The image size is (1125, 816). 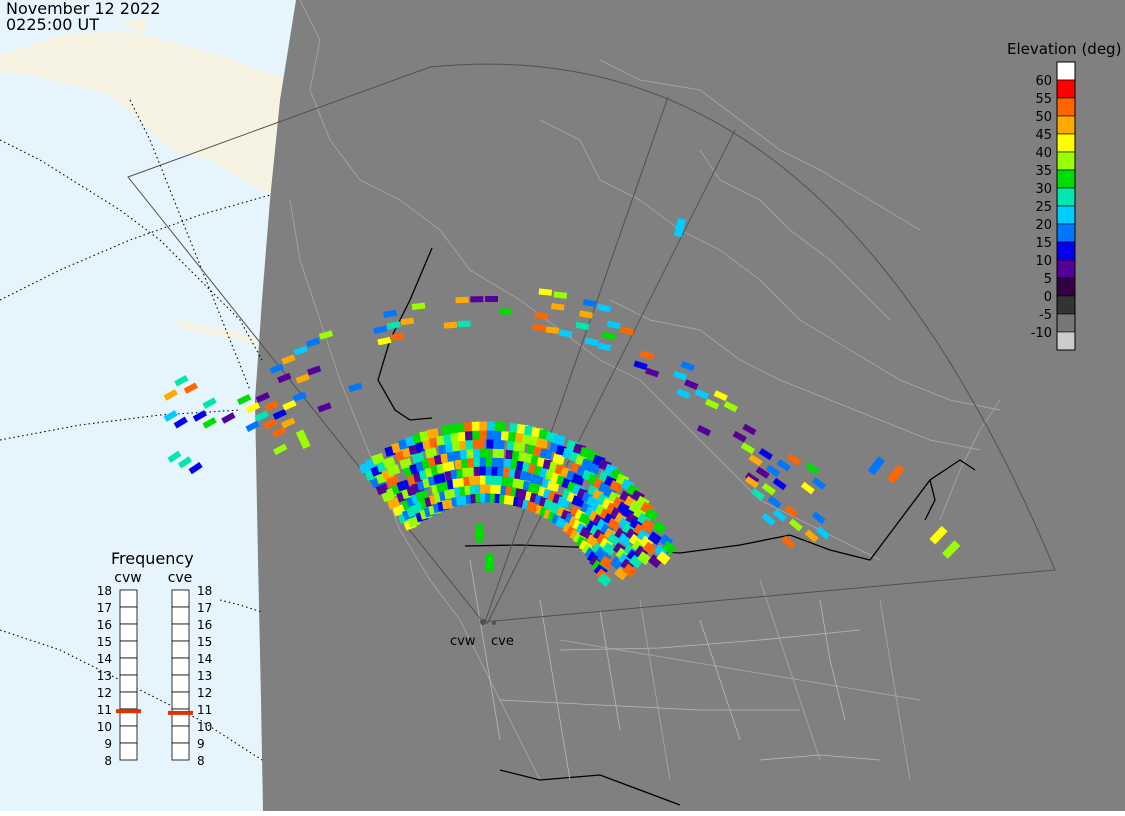 What do you see at coordinates (108, 761) in the screenshot?
I see `frequency-tick-label: 8` at bounding box center [108, 761].